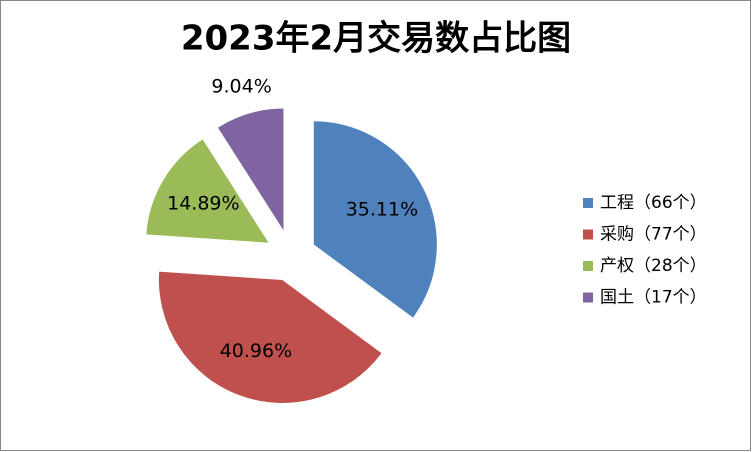 Image resolution: width=752 pixels, height=452 pixels. Describe the element at coordinates (653, 298) in the screenshot. I see `legend-label: 国土（17个）` at that location.